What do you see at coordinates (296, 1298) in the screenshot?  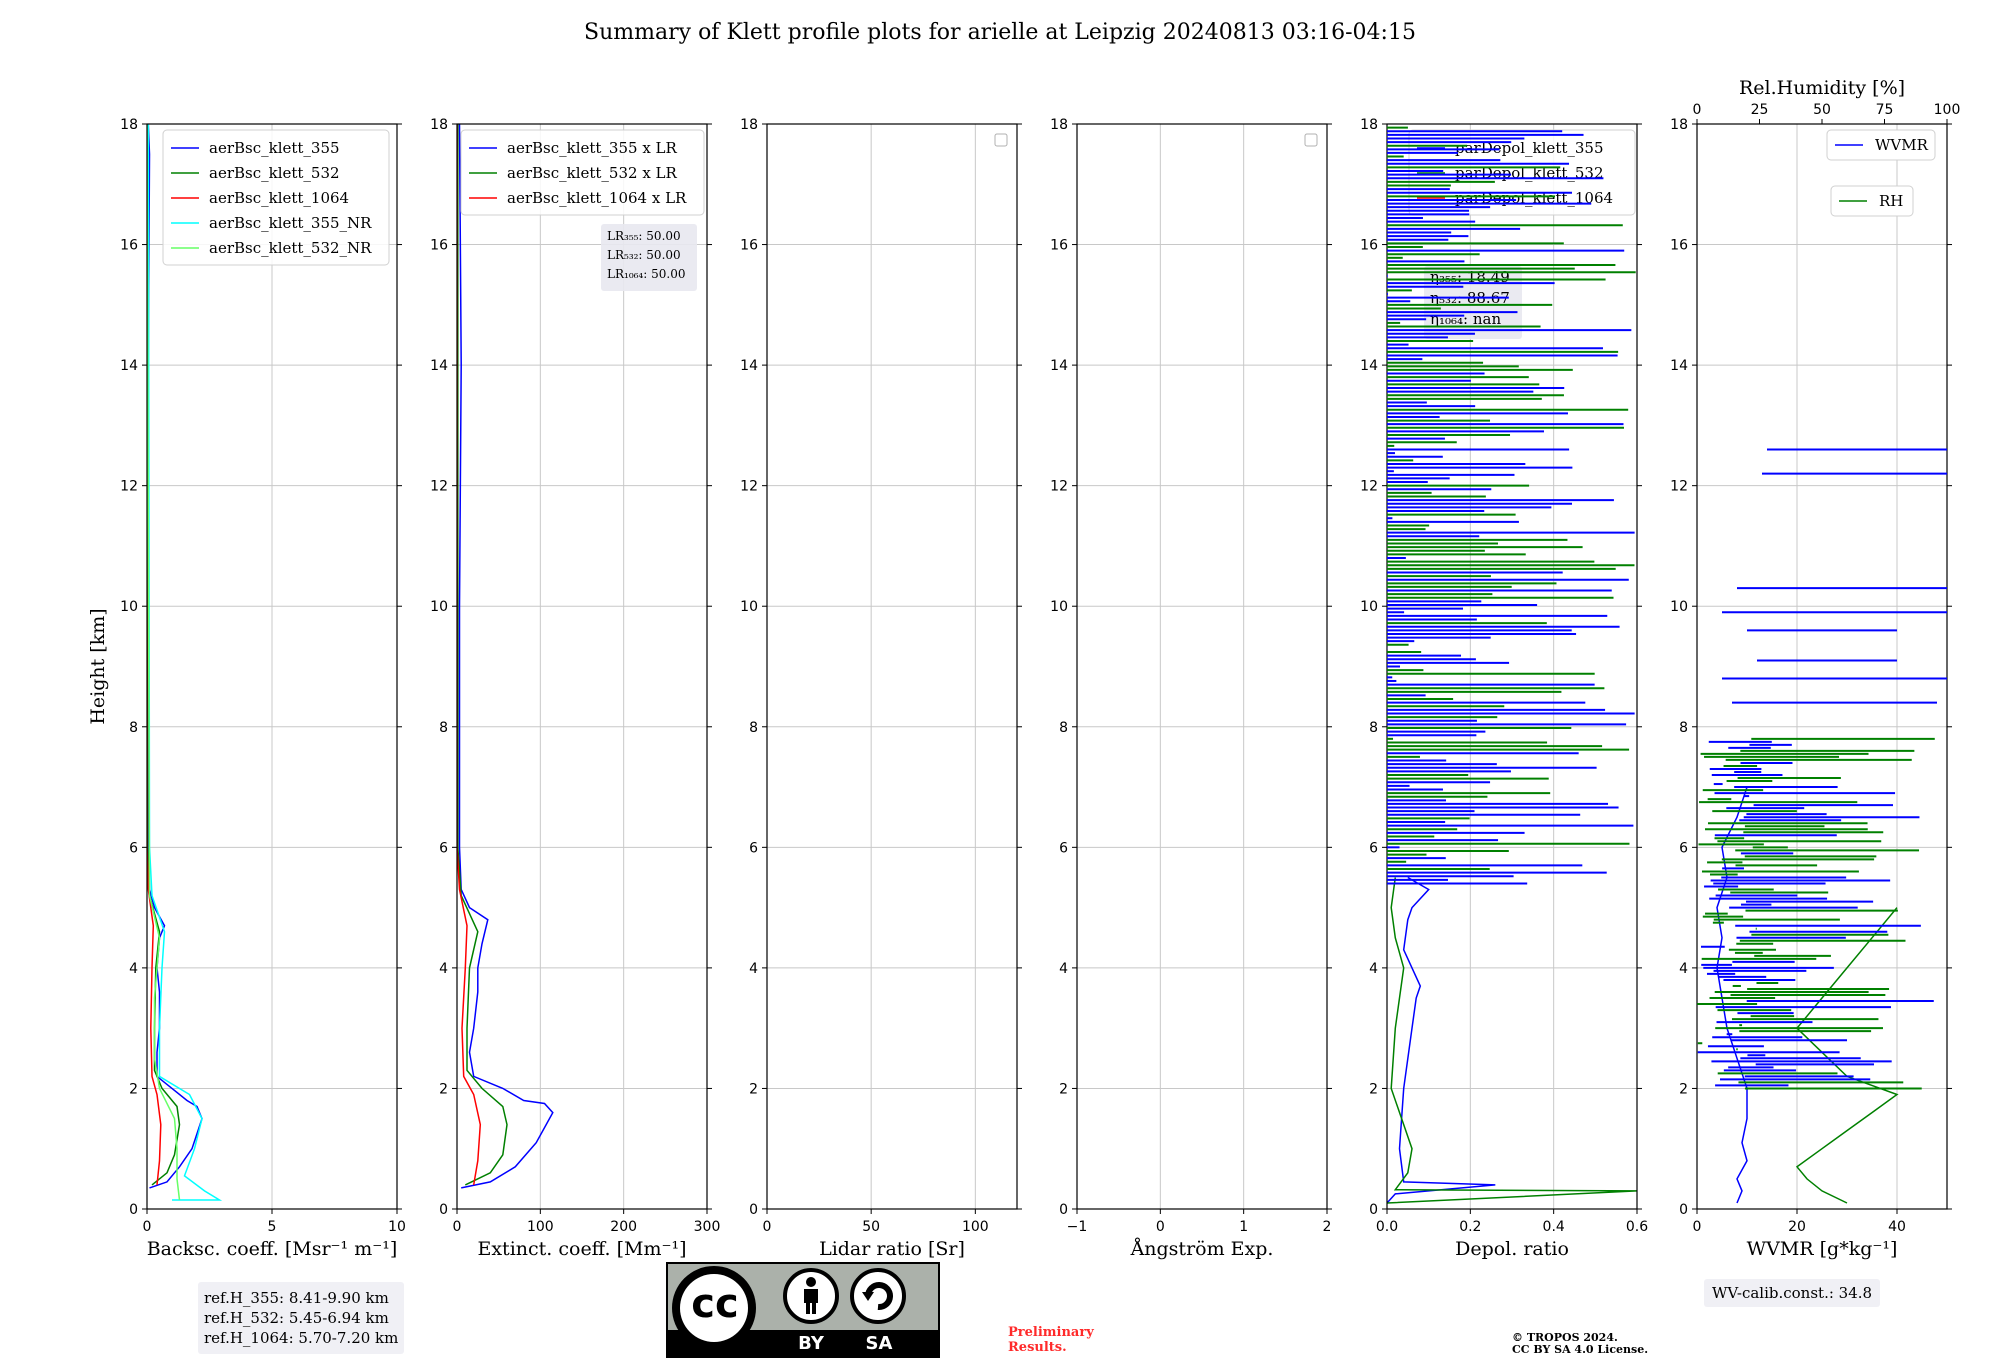 I see `ref-height-355: ref.H_355: 8.41-9.90 km` at bounding box center [296, 1298].